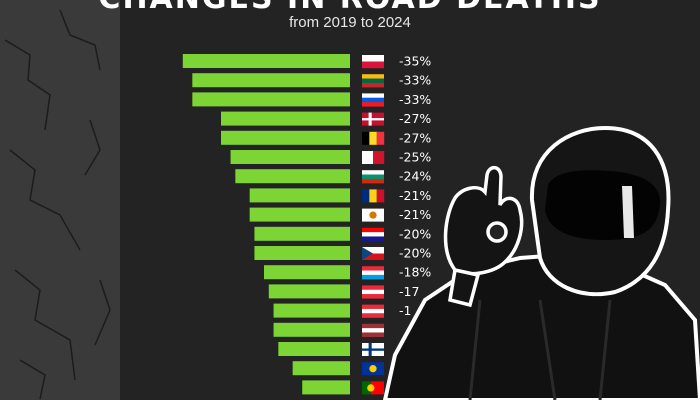 Image resolution: width=700 pixels, height=400 pixels. I want to click on czechia-flag-icon, so click(373, 253).